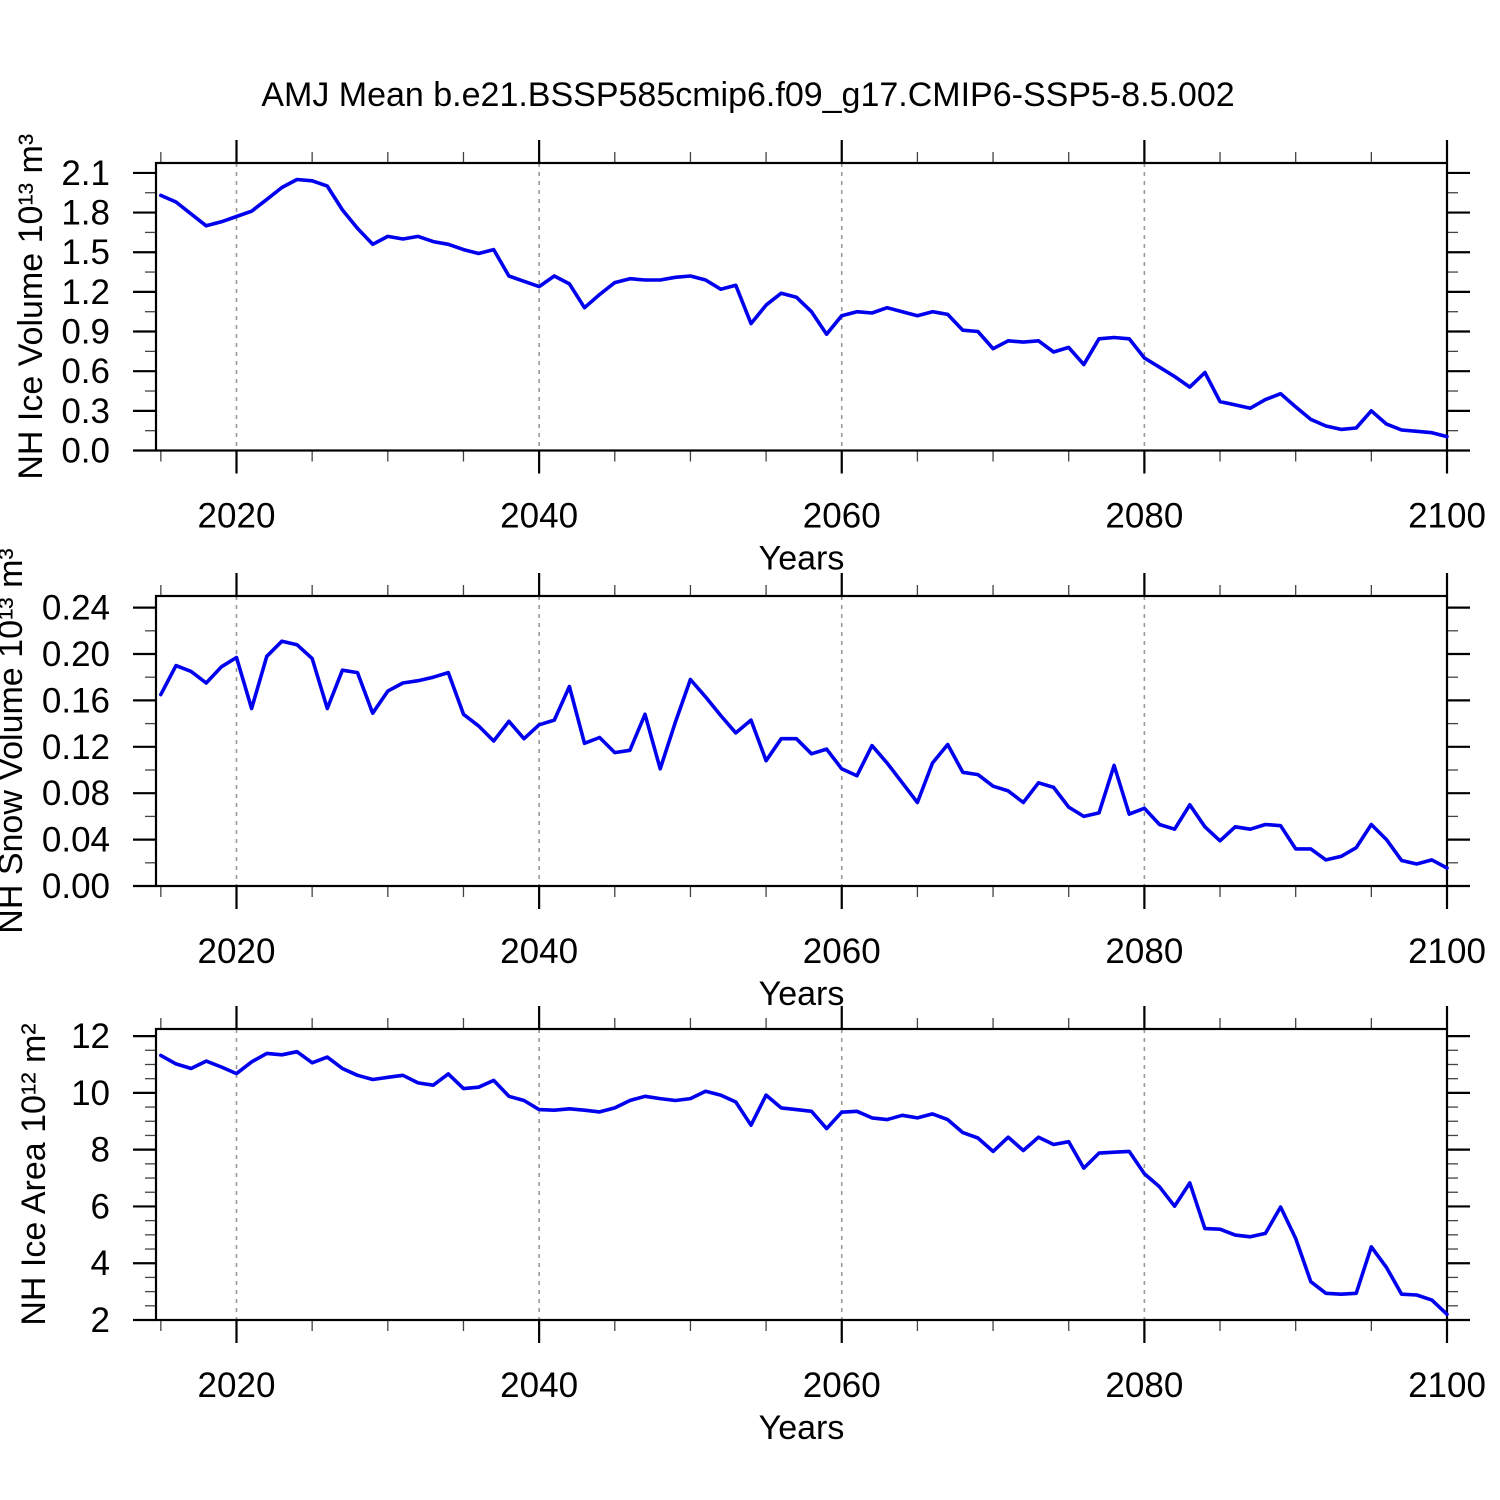 The height and width of the screenshot is (1500, 1500). What do you see at coordinates (85, 292) in the screenshot?
I see `y-tick-label: 1.2` at bounding box center [85, 292].